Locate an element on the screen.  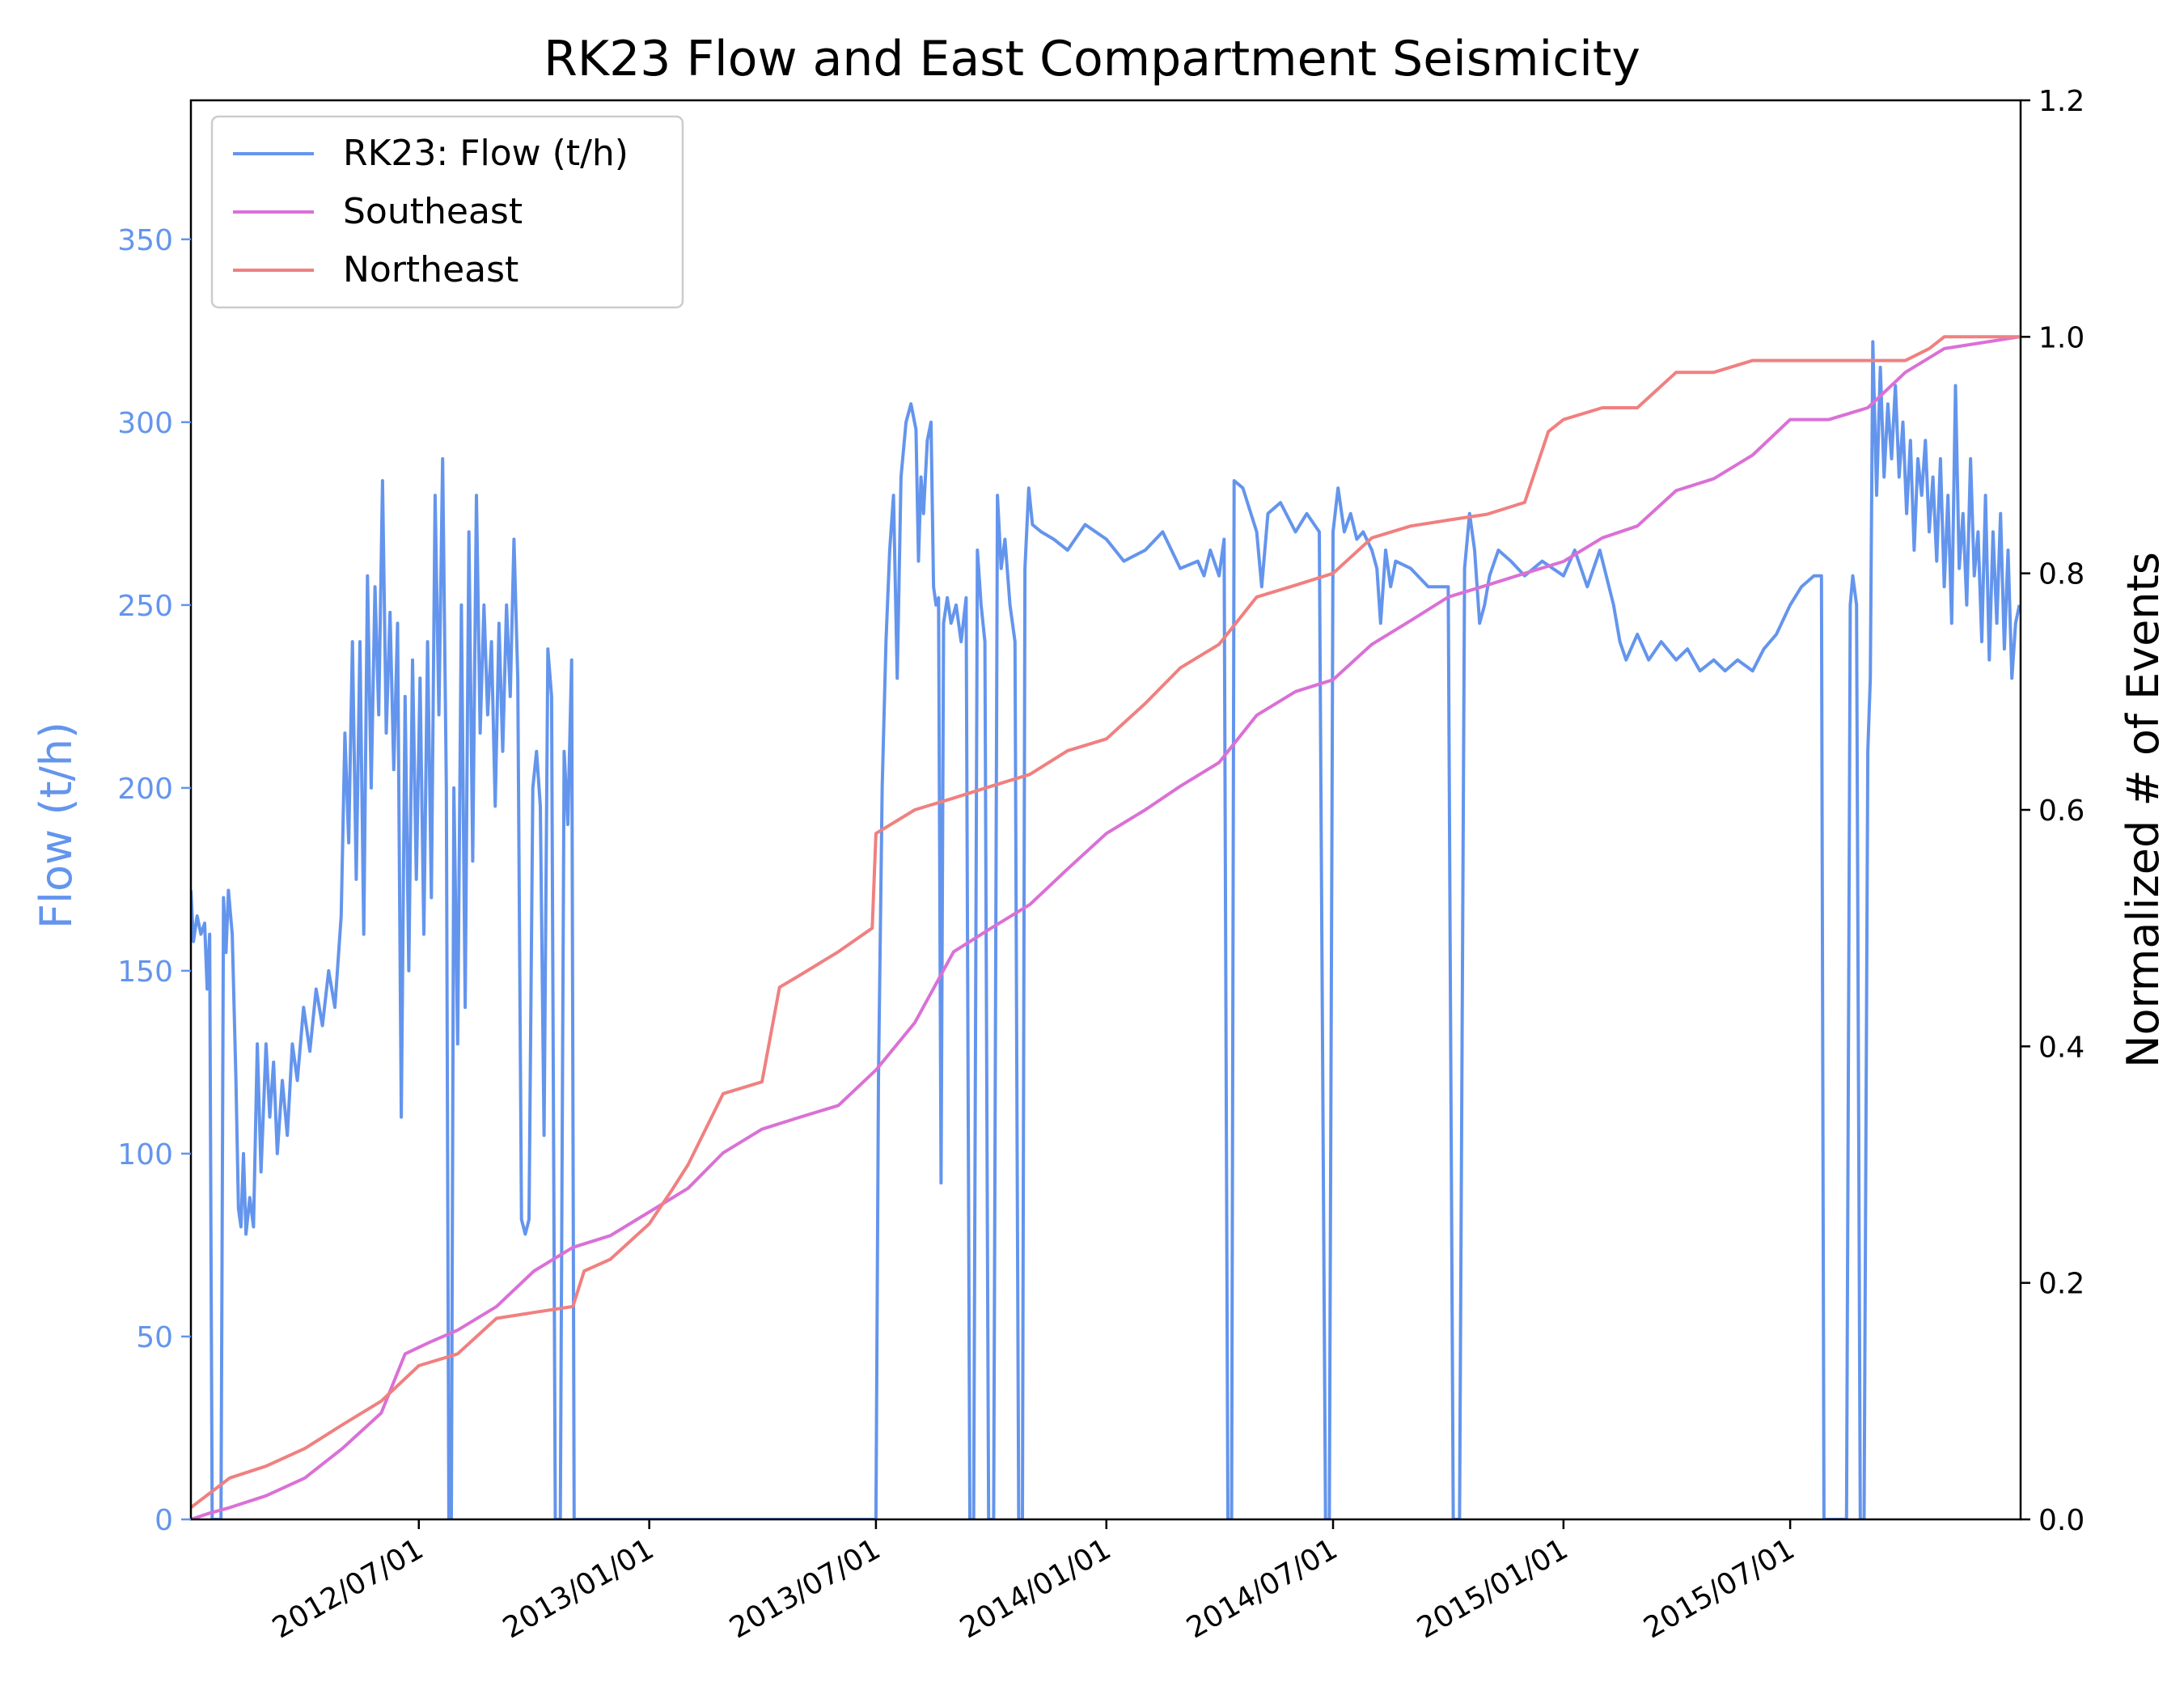
y-right-tick-label: 0.6 is located at coordinates (2061, 811).